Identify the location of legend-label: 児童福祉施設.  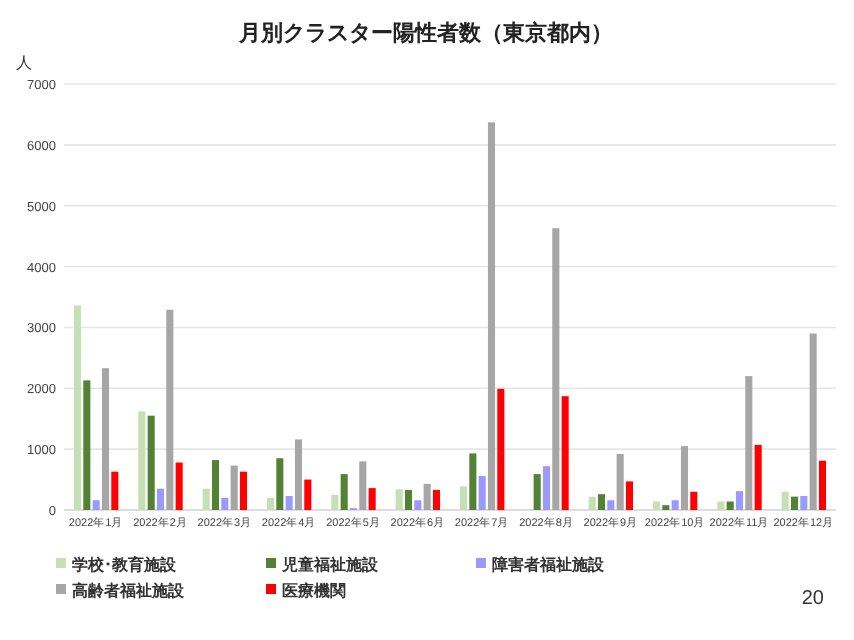
(330, 564).